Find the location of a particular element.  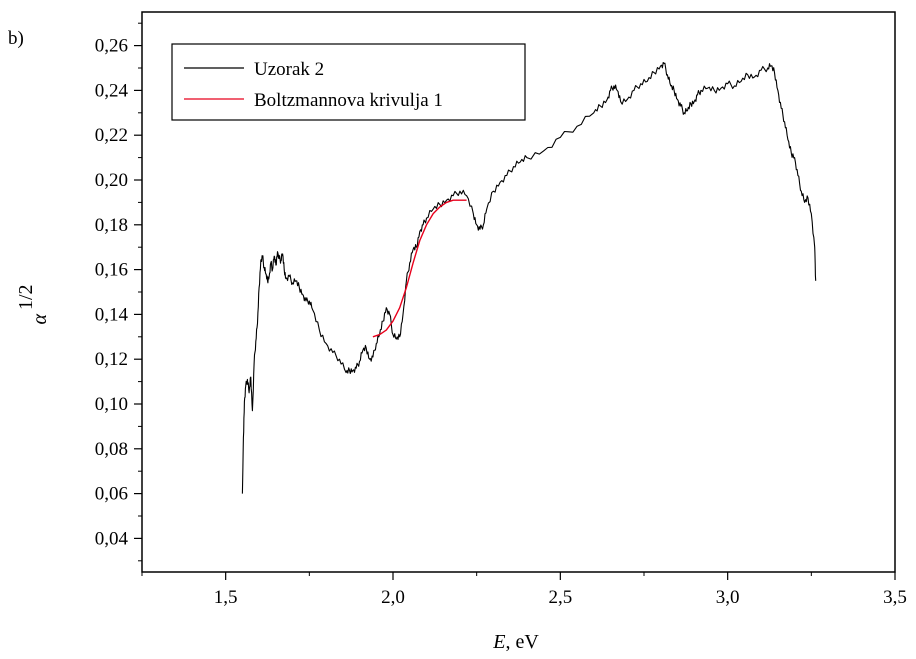

x-tick-label: 2,0 is located at coordinates (393, 597).